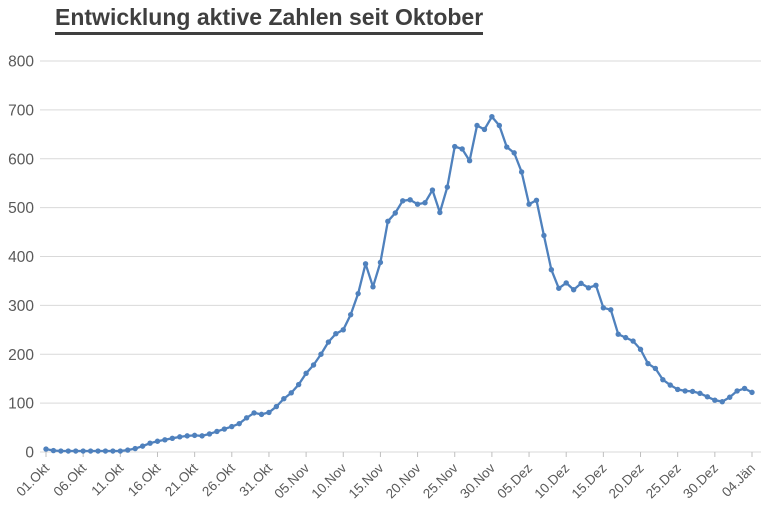  Describe the element at coordinates (21, 355) in the screenshot. I see `y-axis-label: 200` at that location.